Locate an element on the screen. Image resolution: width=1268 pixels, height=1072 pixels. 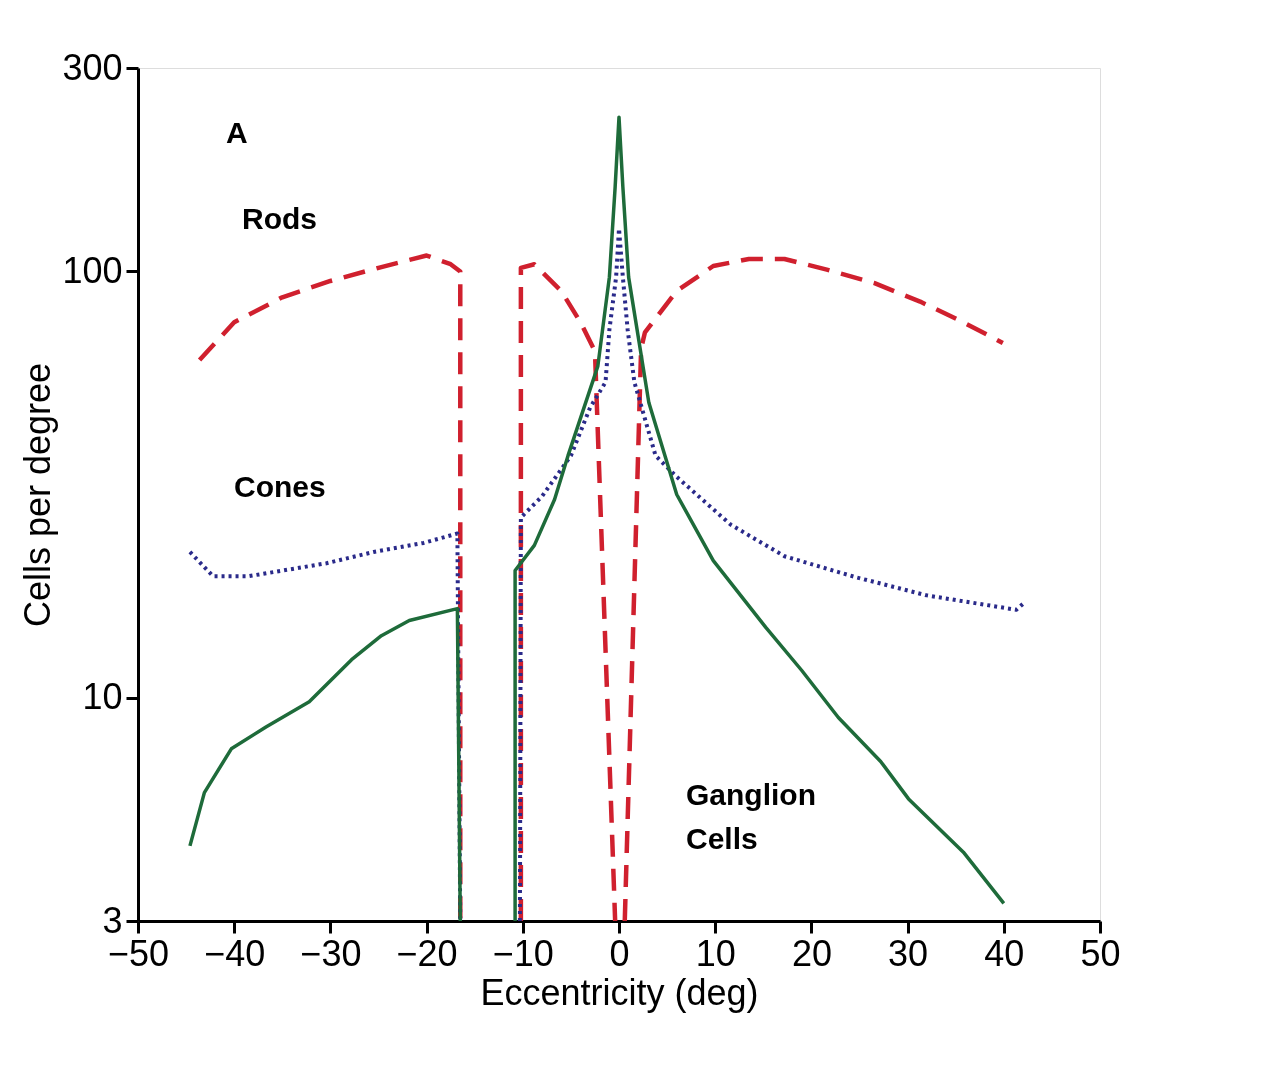
y-axis-title: Cells per degree is located at coordinates (38, 495).